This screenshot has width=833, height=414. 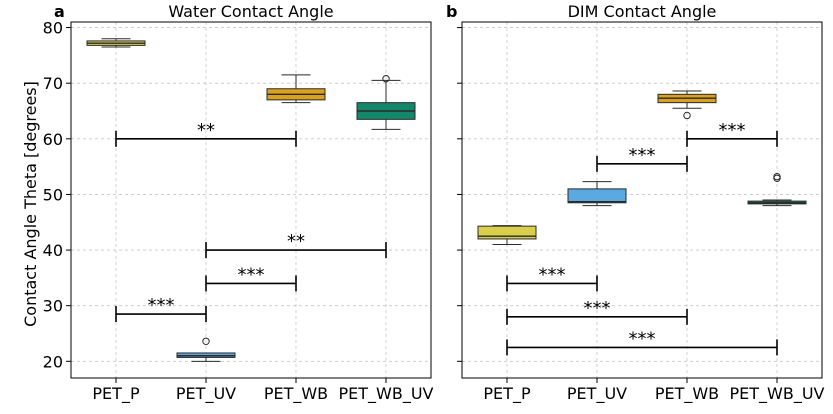 I want to click on y-tick-label: 30, so click(x=53, y=306).